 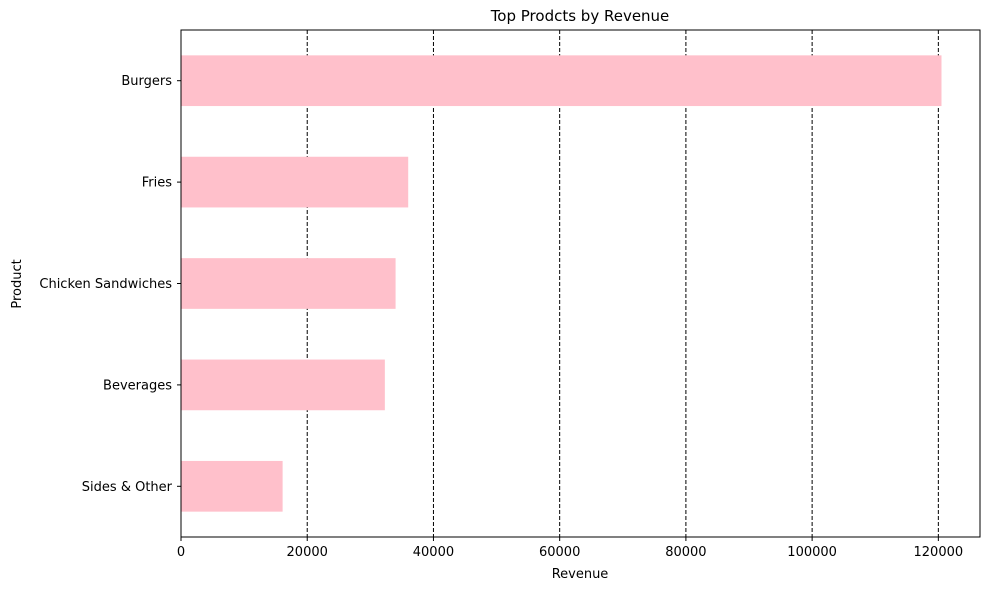 What do you see at coordinates (685, 552) in the screenshot?
I see `x-tick-label: 80000` at bounding box center [685, 552].